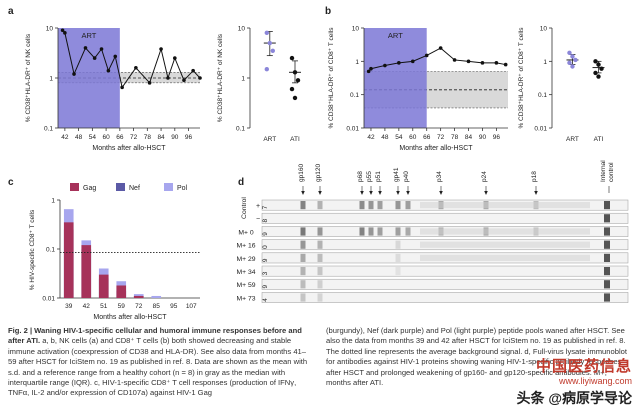 The width and height of the screenshot is (640, 414). What do you see at coordinates (265, 221) in the screenshot?
I see `blot-lane-number: 8` at bounding box center [265, 221].